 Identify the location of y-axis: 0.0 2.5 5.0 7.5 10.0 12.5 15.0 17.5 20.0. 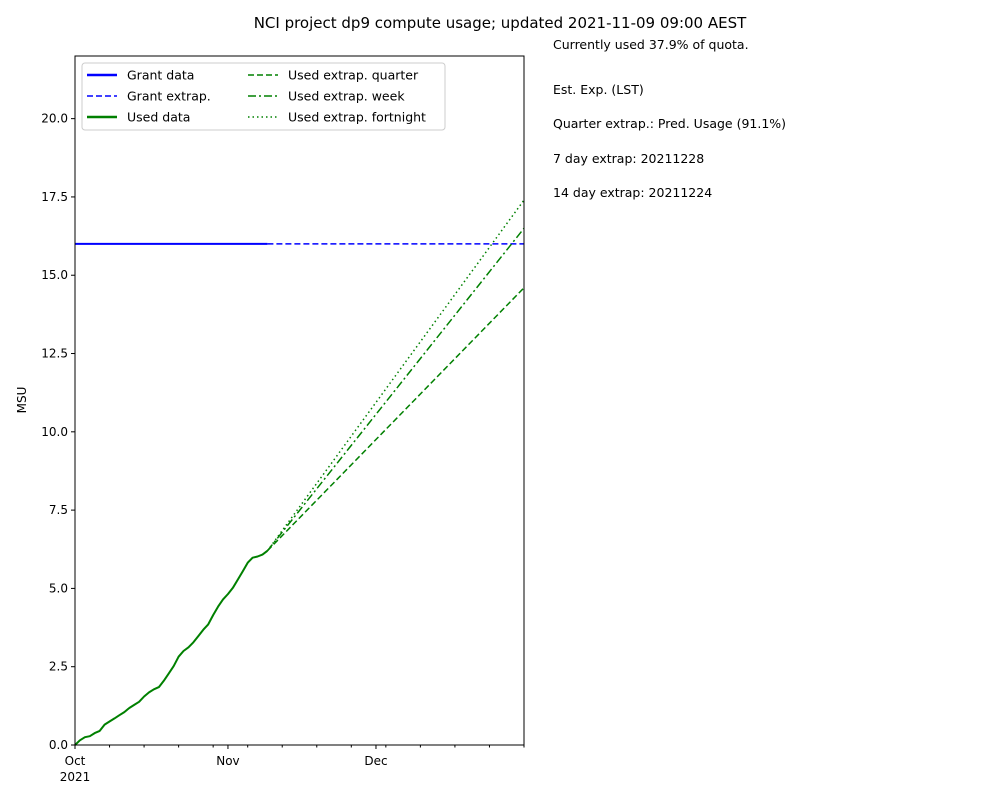
(58, 432).